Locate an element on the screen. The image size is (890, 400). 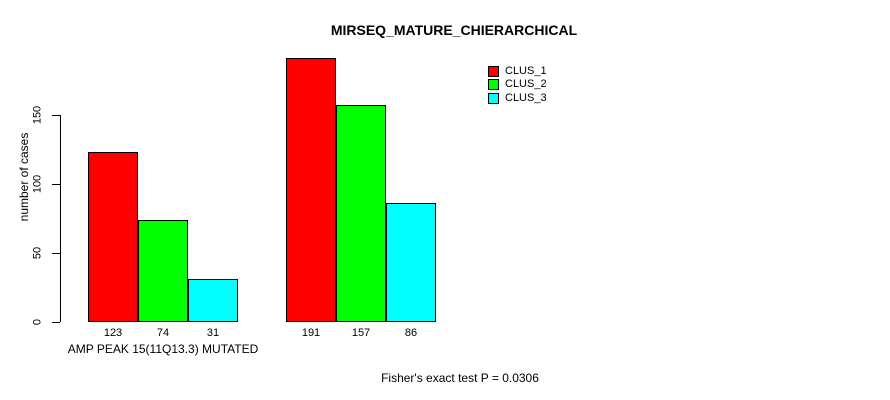
y-tick-label: 150 is located at coordinates (37, 115).